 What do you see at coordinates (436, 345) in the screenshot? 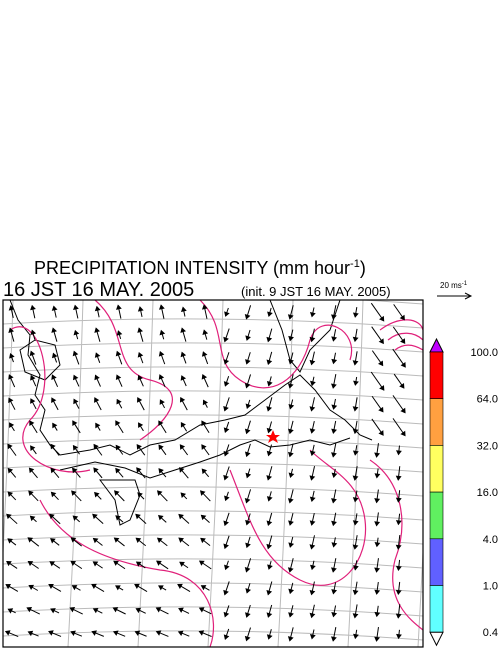
I see `colorbar-over` at bounding box center [436, 345].